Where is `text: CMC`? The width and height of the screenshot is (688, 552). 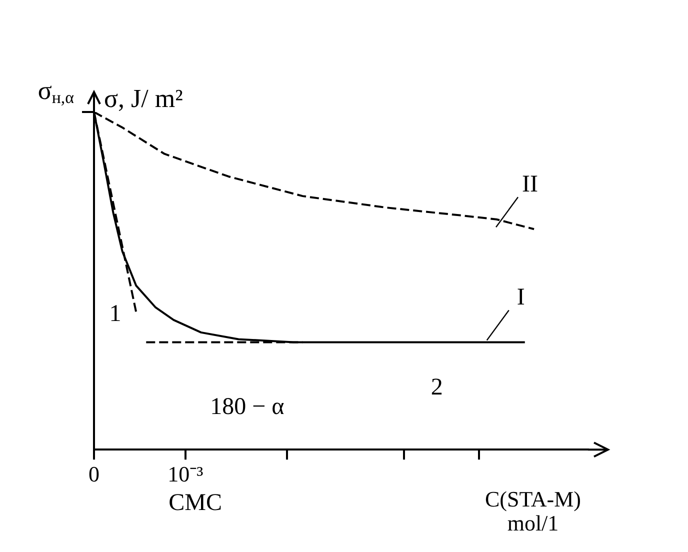 text: CMC is located at coordinates (195, 503).